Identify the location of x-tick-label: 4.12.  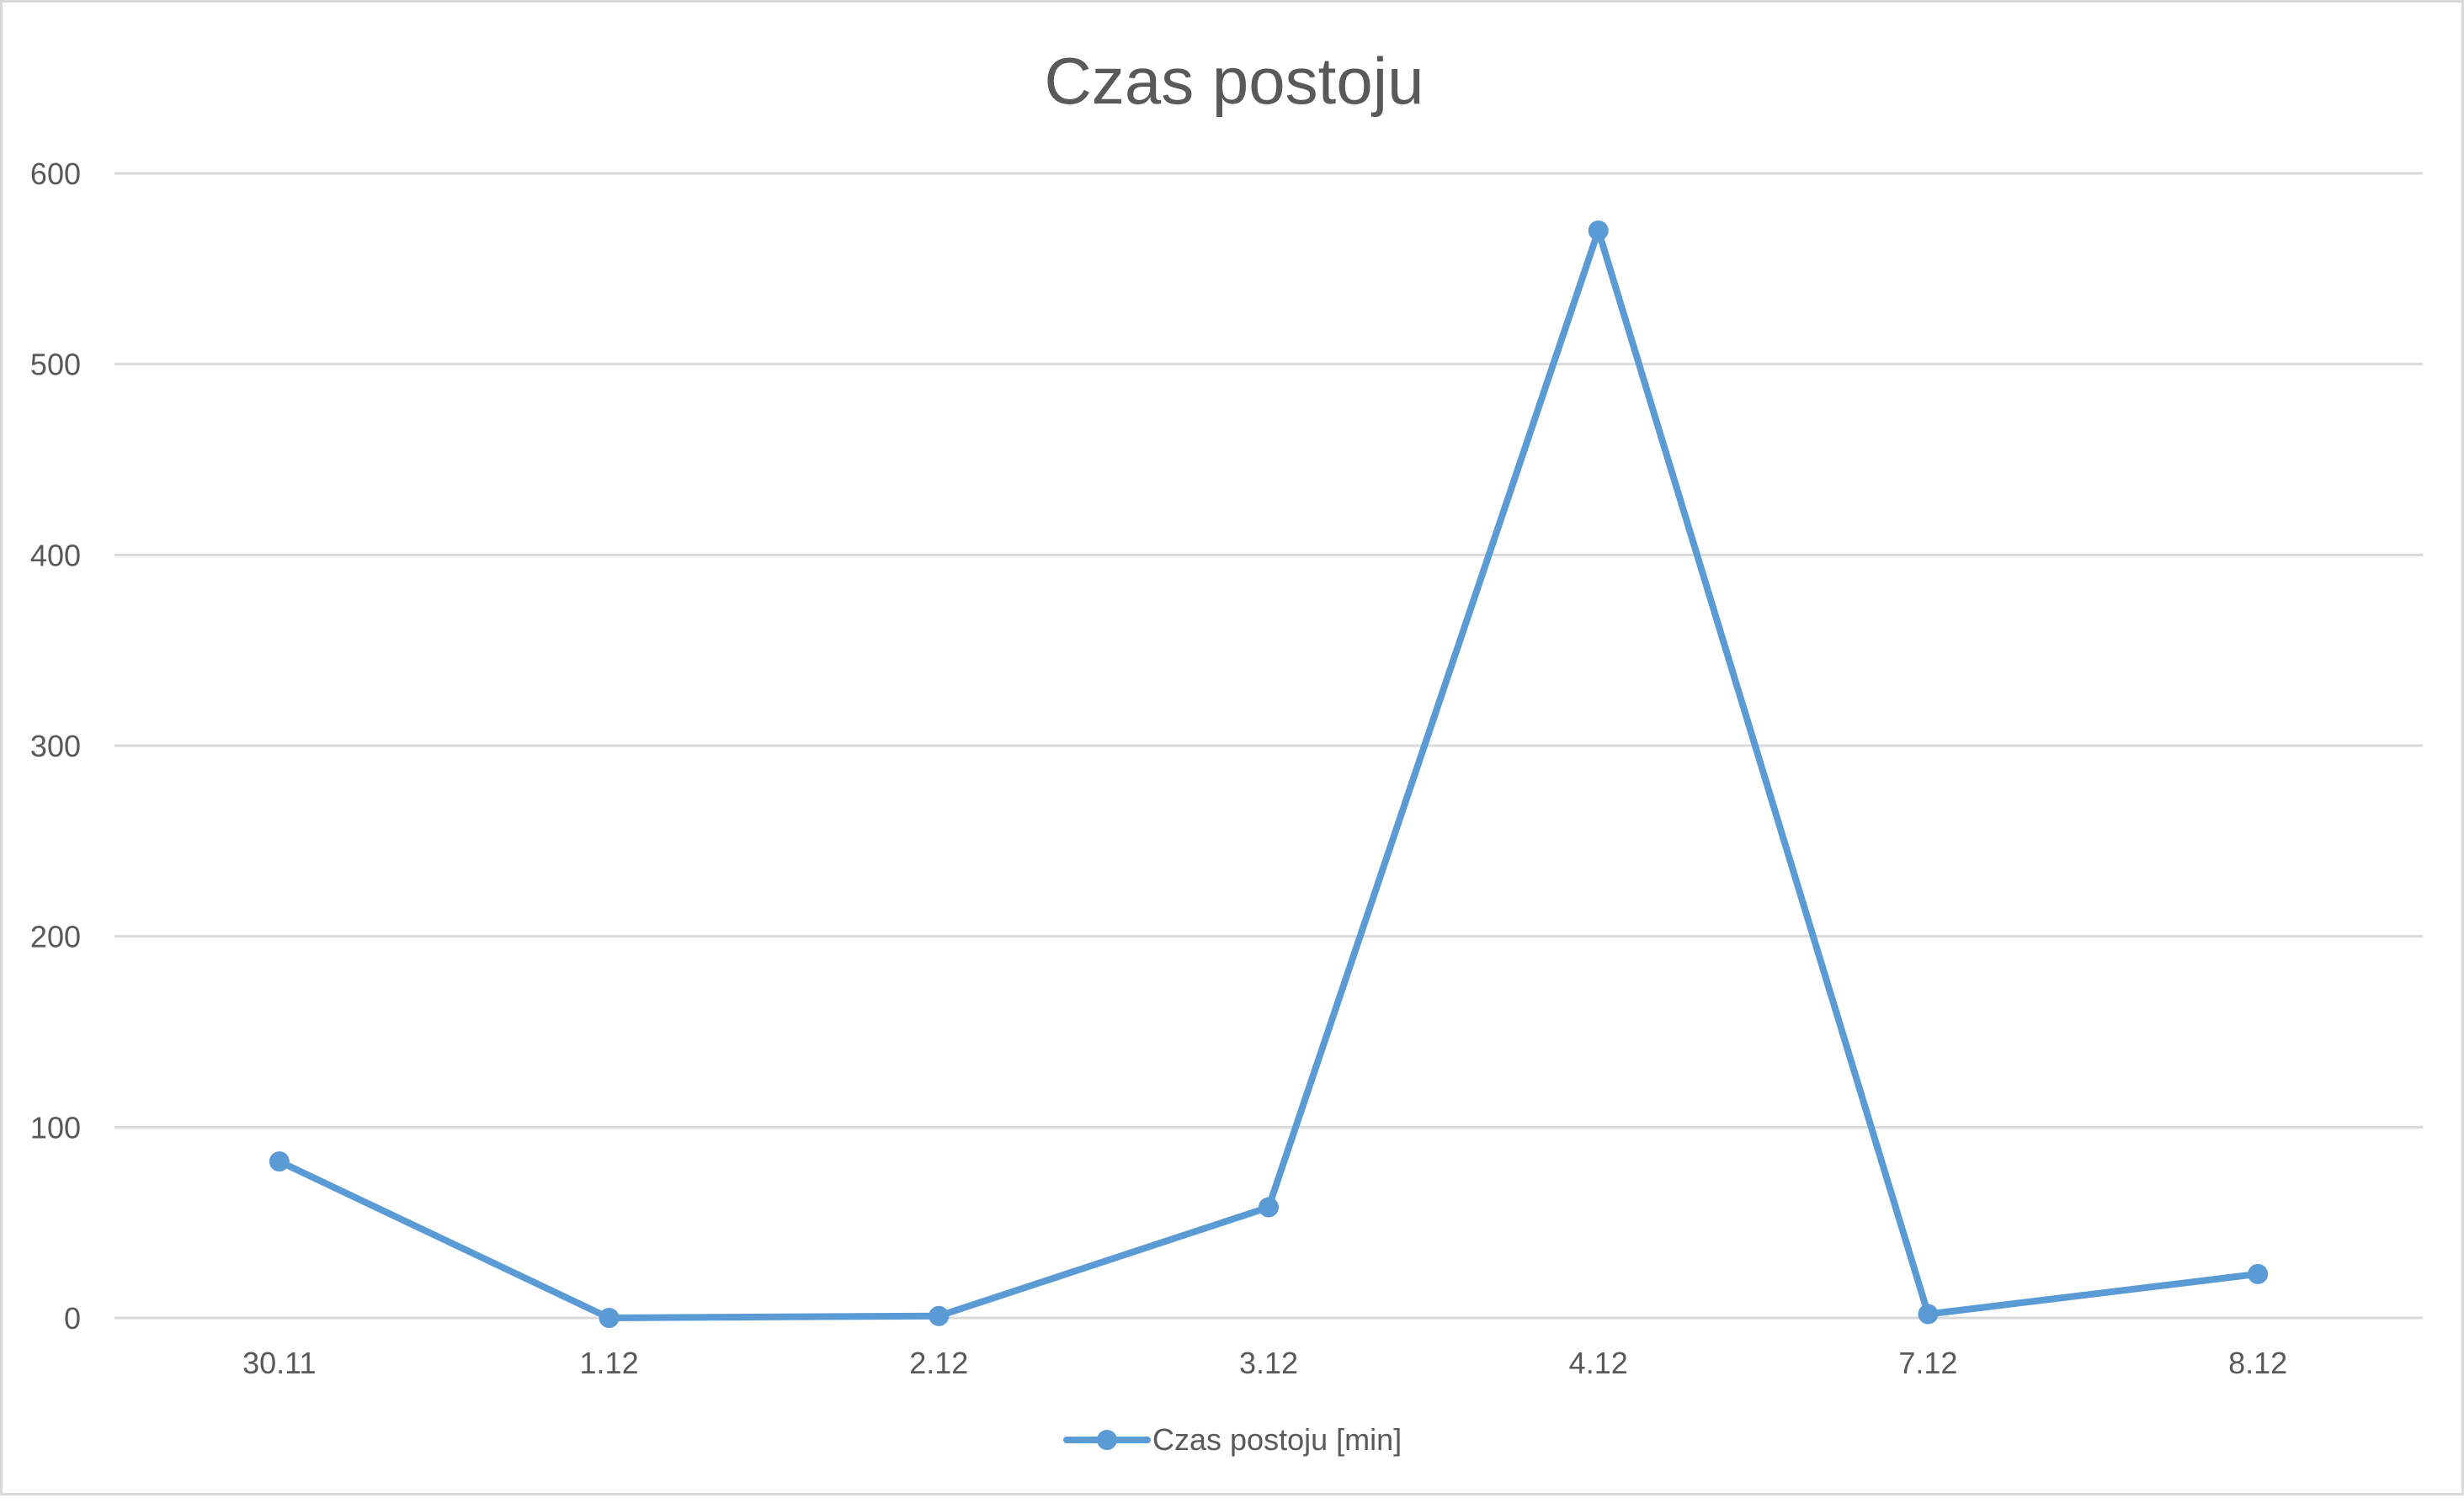
(1598, 1363).